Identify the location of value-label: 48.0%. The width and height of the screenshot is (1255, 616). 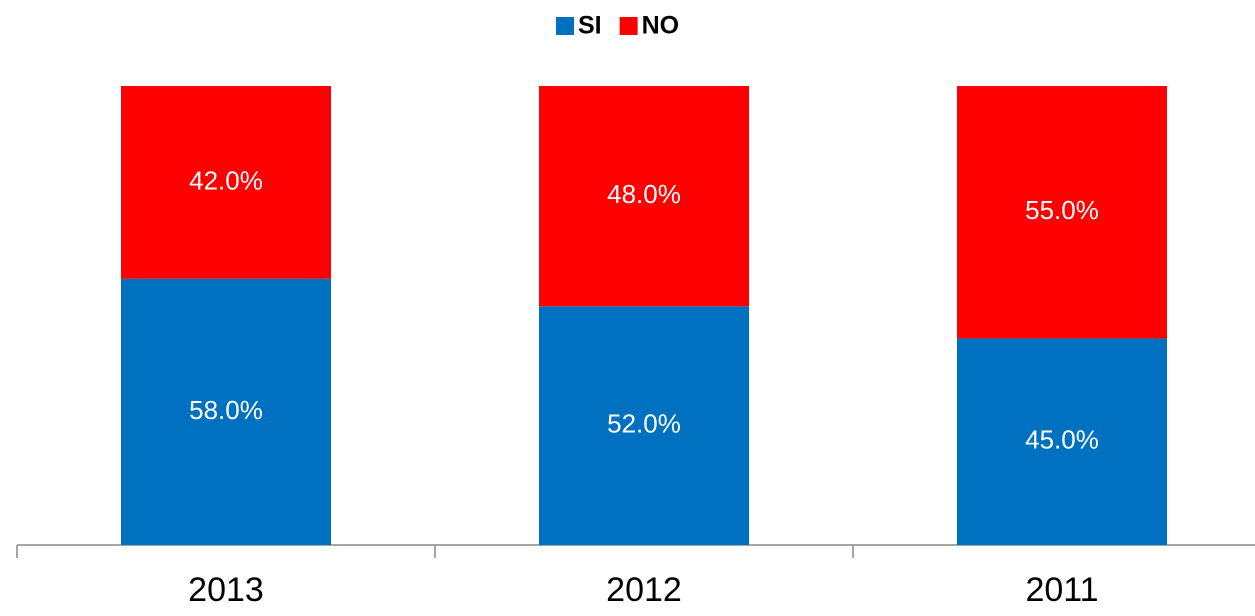
(644, 194).